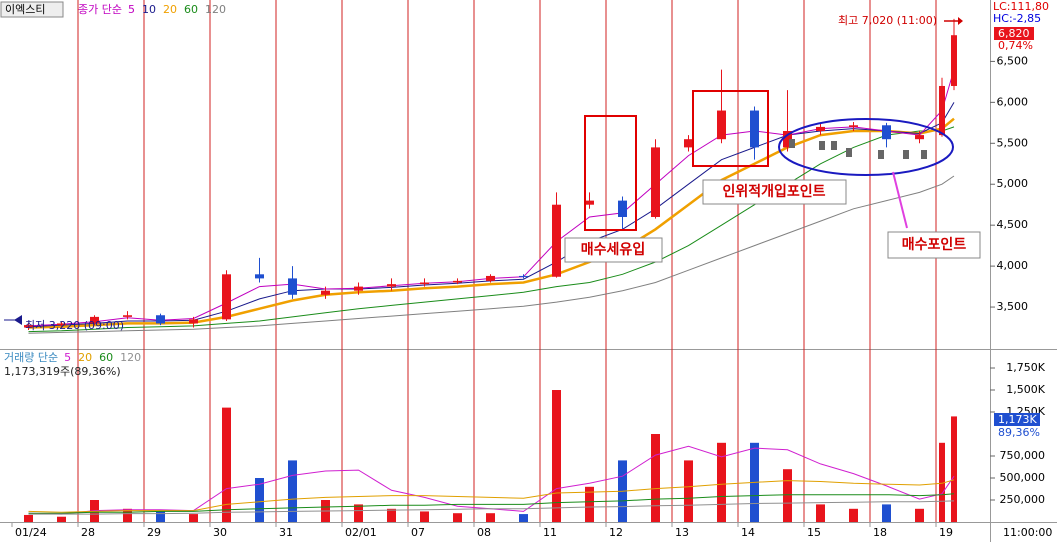 The height and width of the screenshot is (542, 1057). What do you see at coordinates (1013, 60) in the screenshot?
I see `y-tick-label: 6,500` at bounding box center [1013, 60].